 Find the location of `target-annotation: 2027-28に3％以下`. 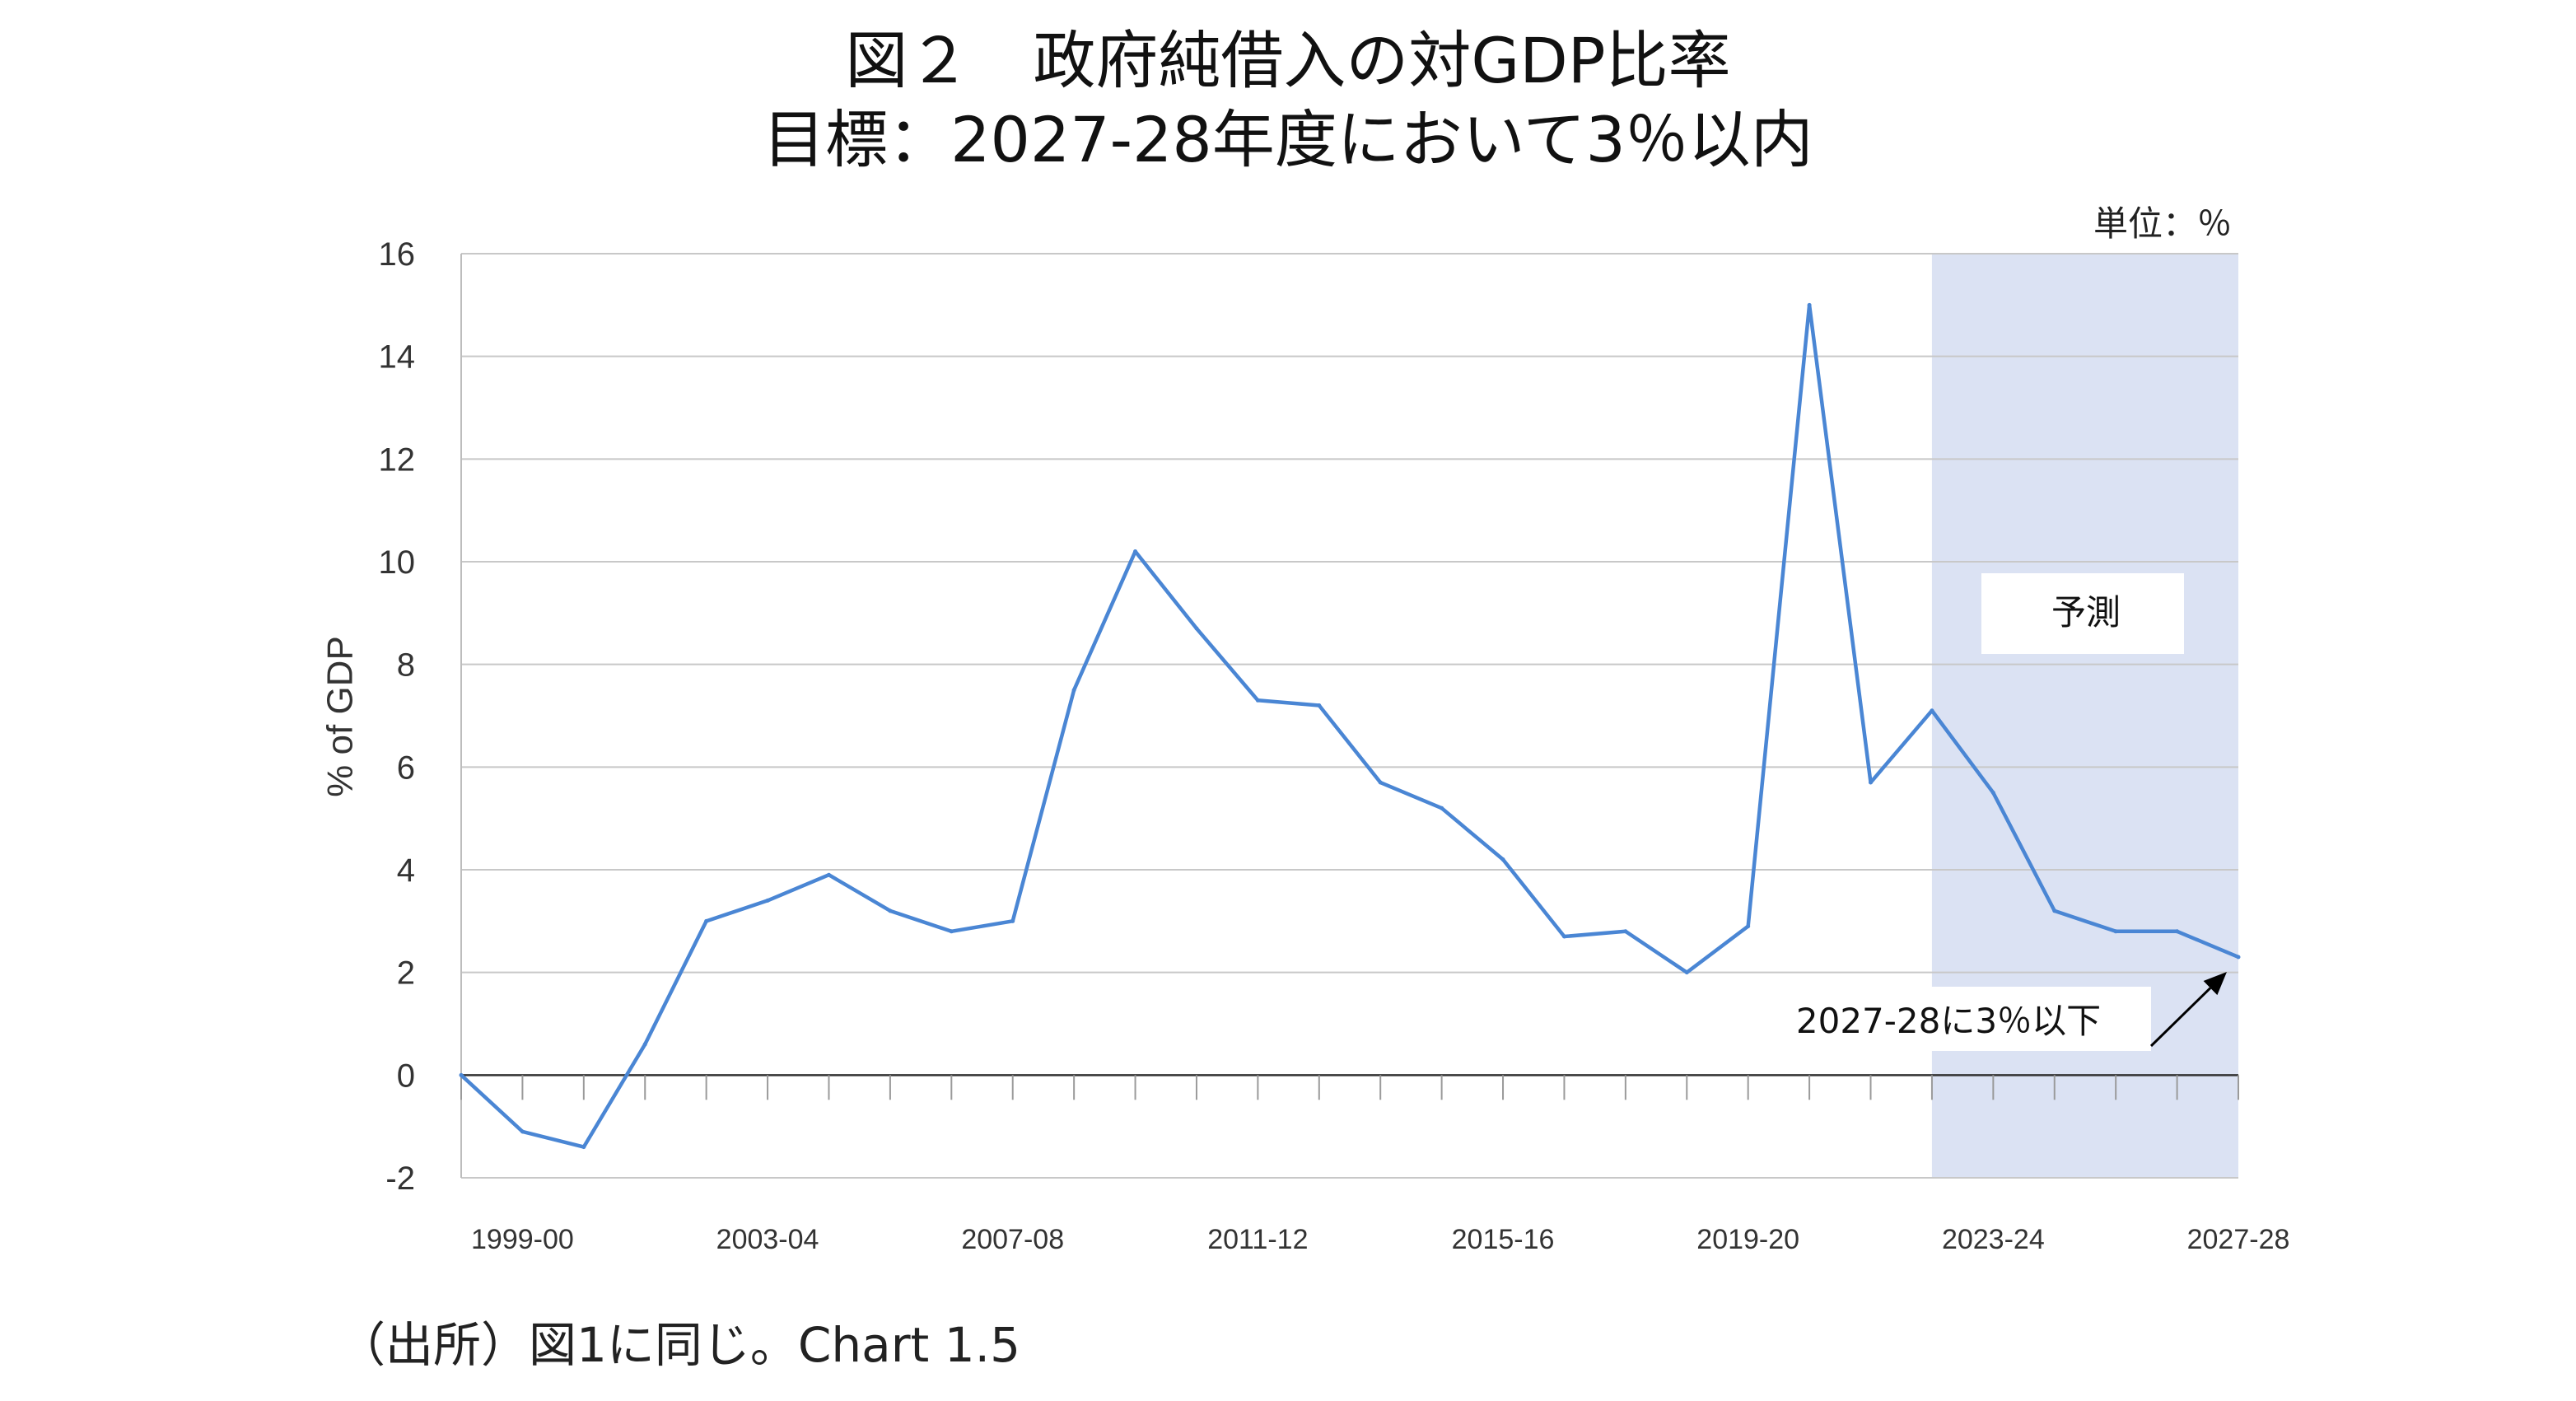

target-annotation: 2027-28に3％以下 is located at coordinates (2003, 1011).